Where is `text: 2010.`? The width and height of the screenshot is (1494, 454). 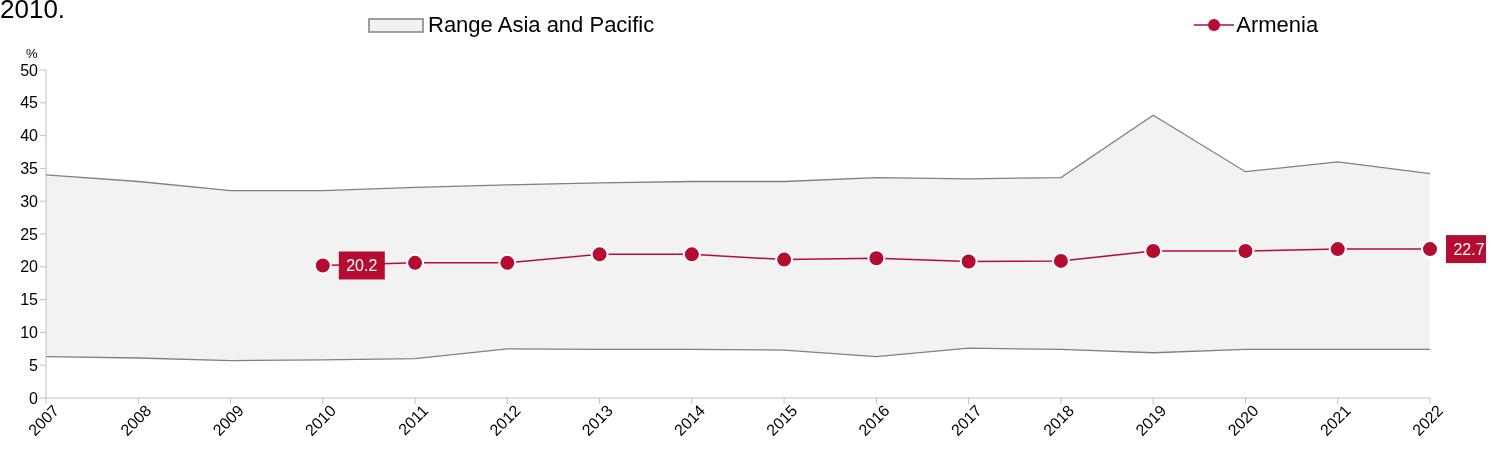 text: 2010. is located at coordinates (33, 12).